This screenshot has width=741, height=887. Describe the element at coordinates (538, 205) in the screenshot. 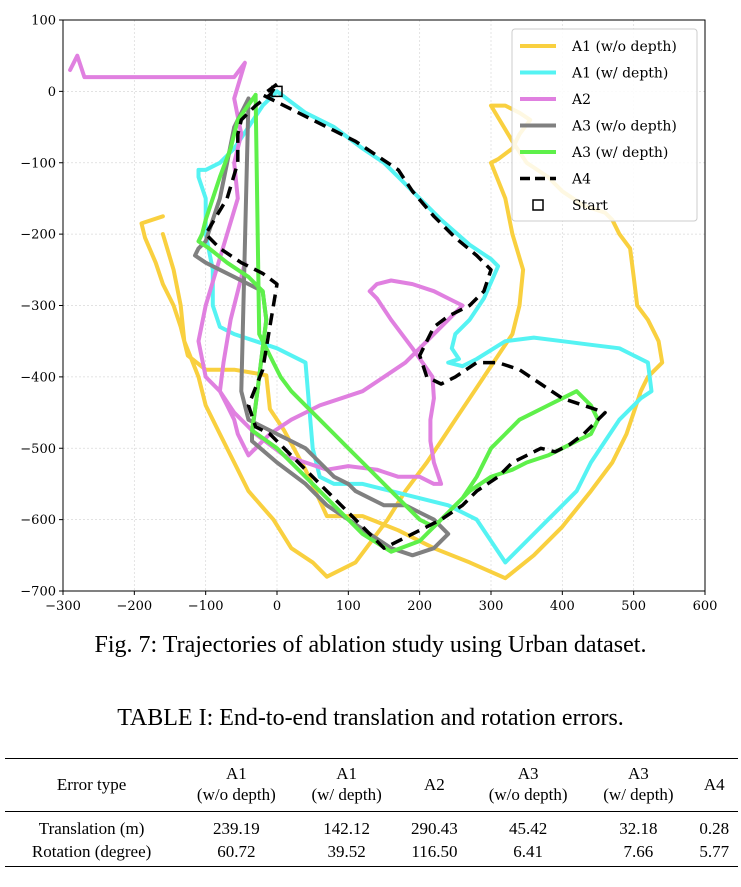

I see `legend-swatch-start` at that location.